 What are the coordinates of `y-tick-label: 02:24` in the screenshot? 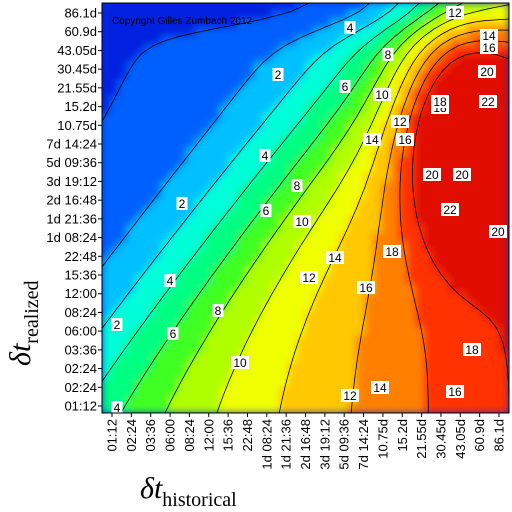 It's located at (80, 368).